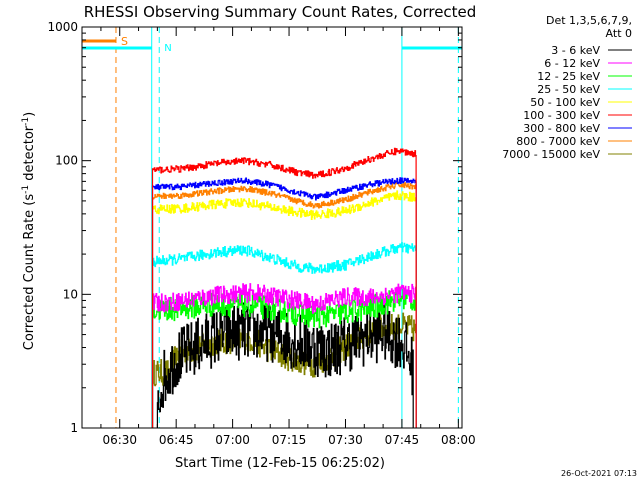 The image size is (640, 480). What do you see at coordinates (66, 161) in the screenshot?
I see `y-tick-label: 100` at bounding box center [66, 161].